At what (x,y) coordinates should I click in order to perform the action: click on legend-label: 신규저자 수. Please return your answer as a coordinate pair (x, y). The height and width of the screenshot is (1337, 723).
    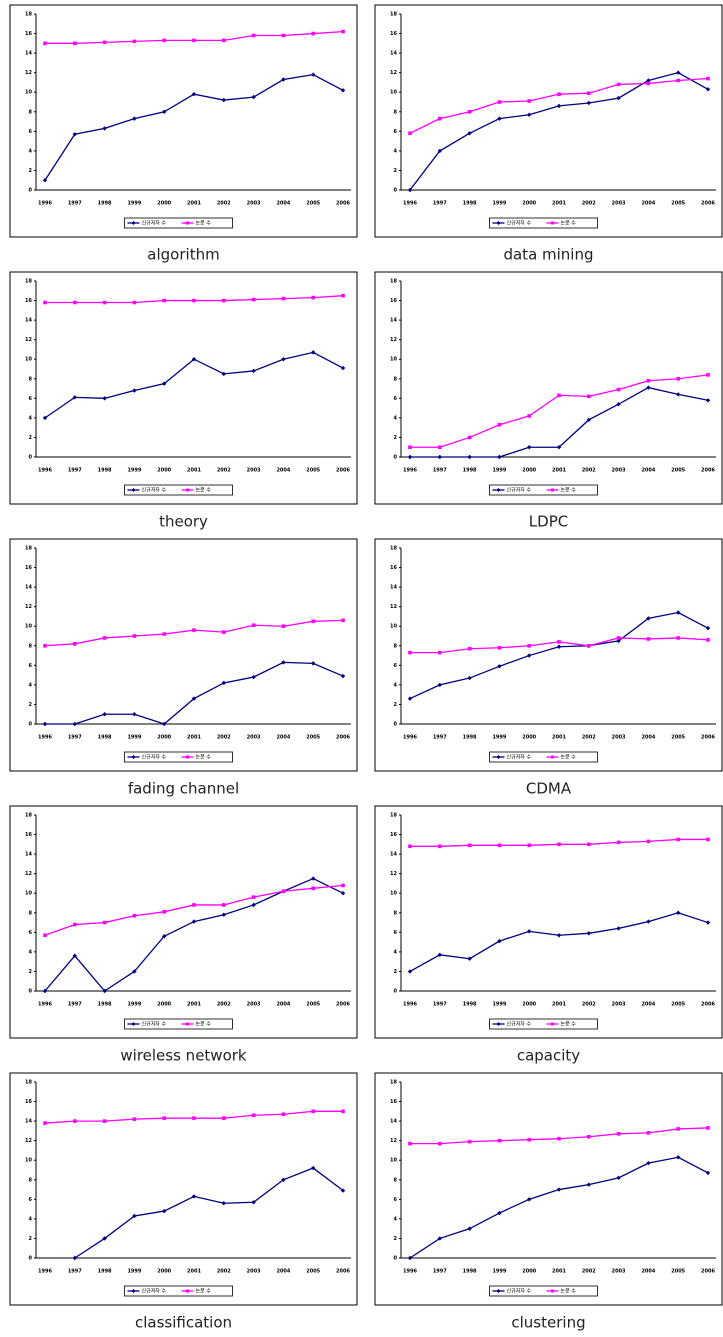
    Looking at the image, I should click on (519, 490).